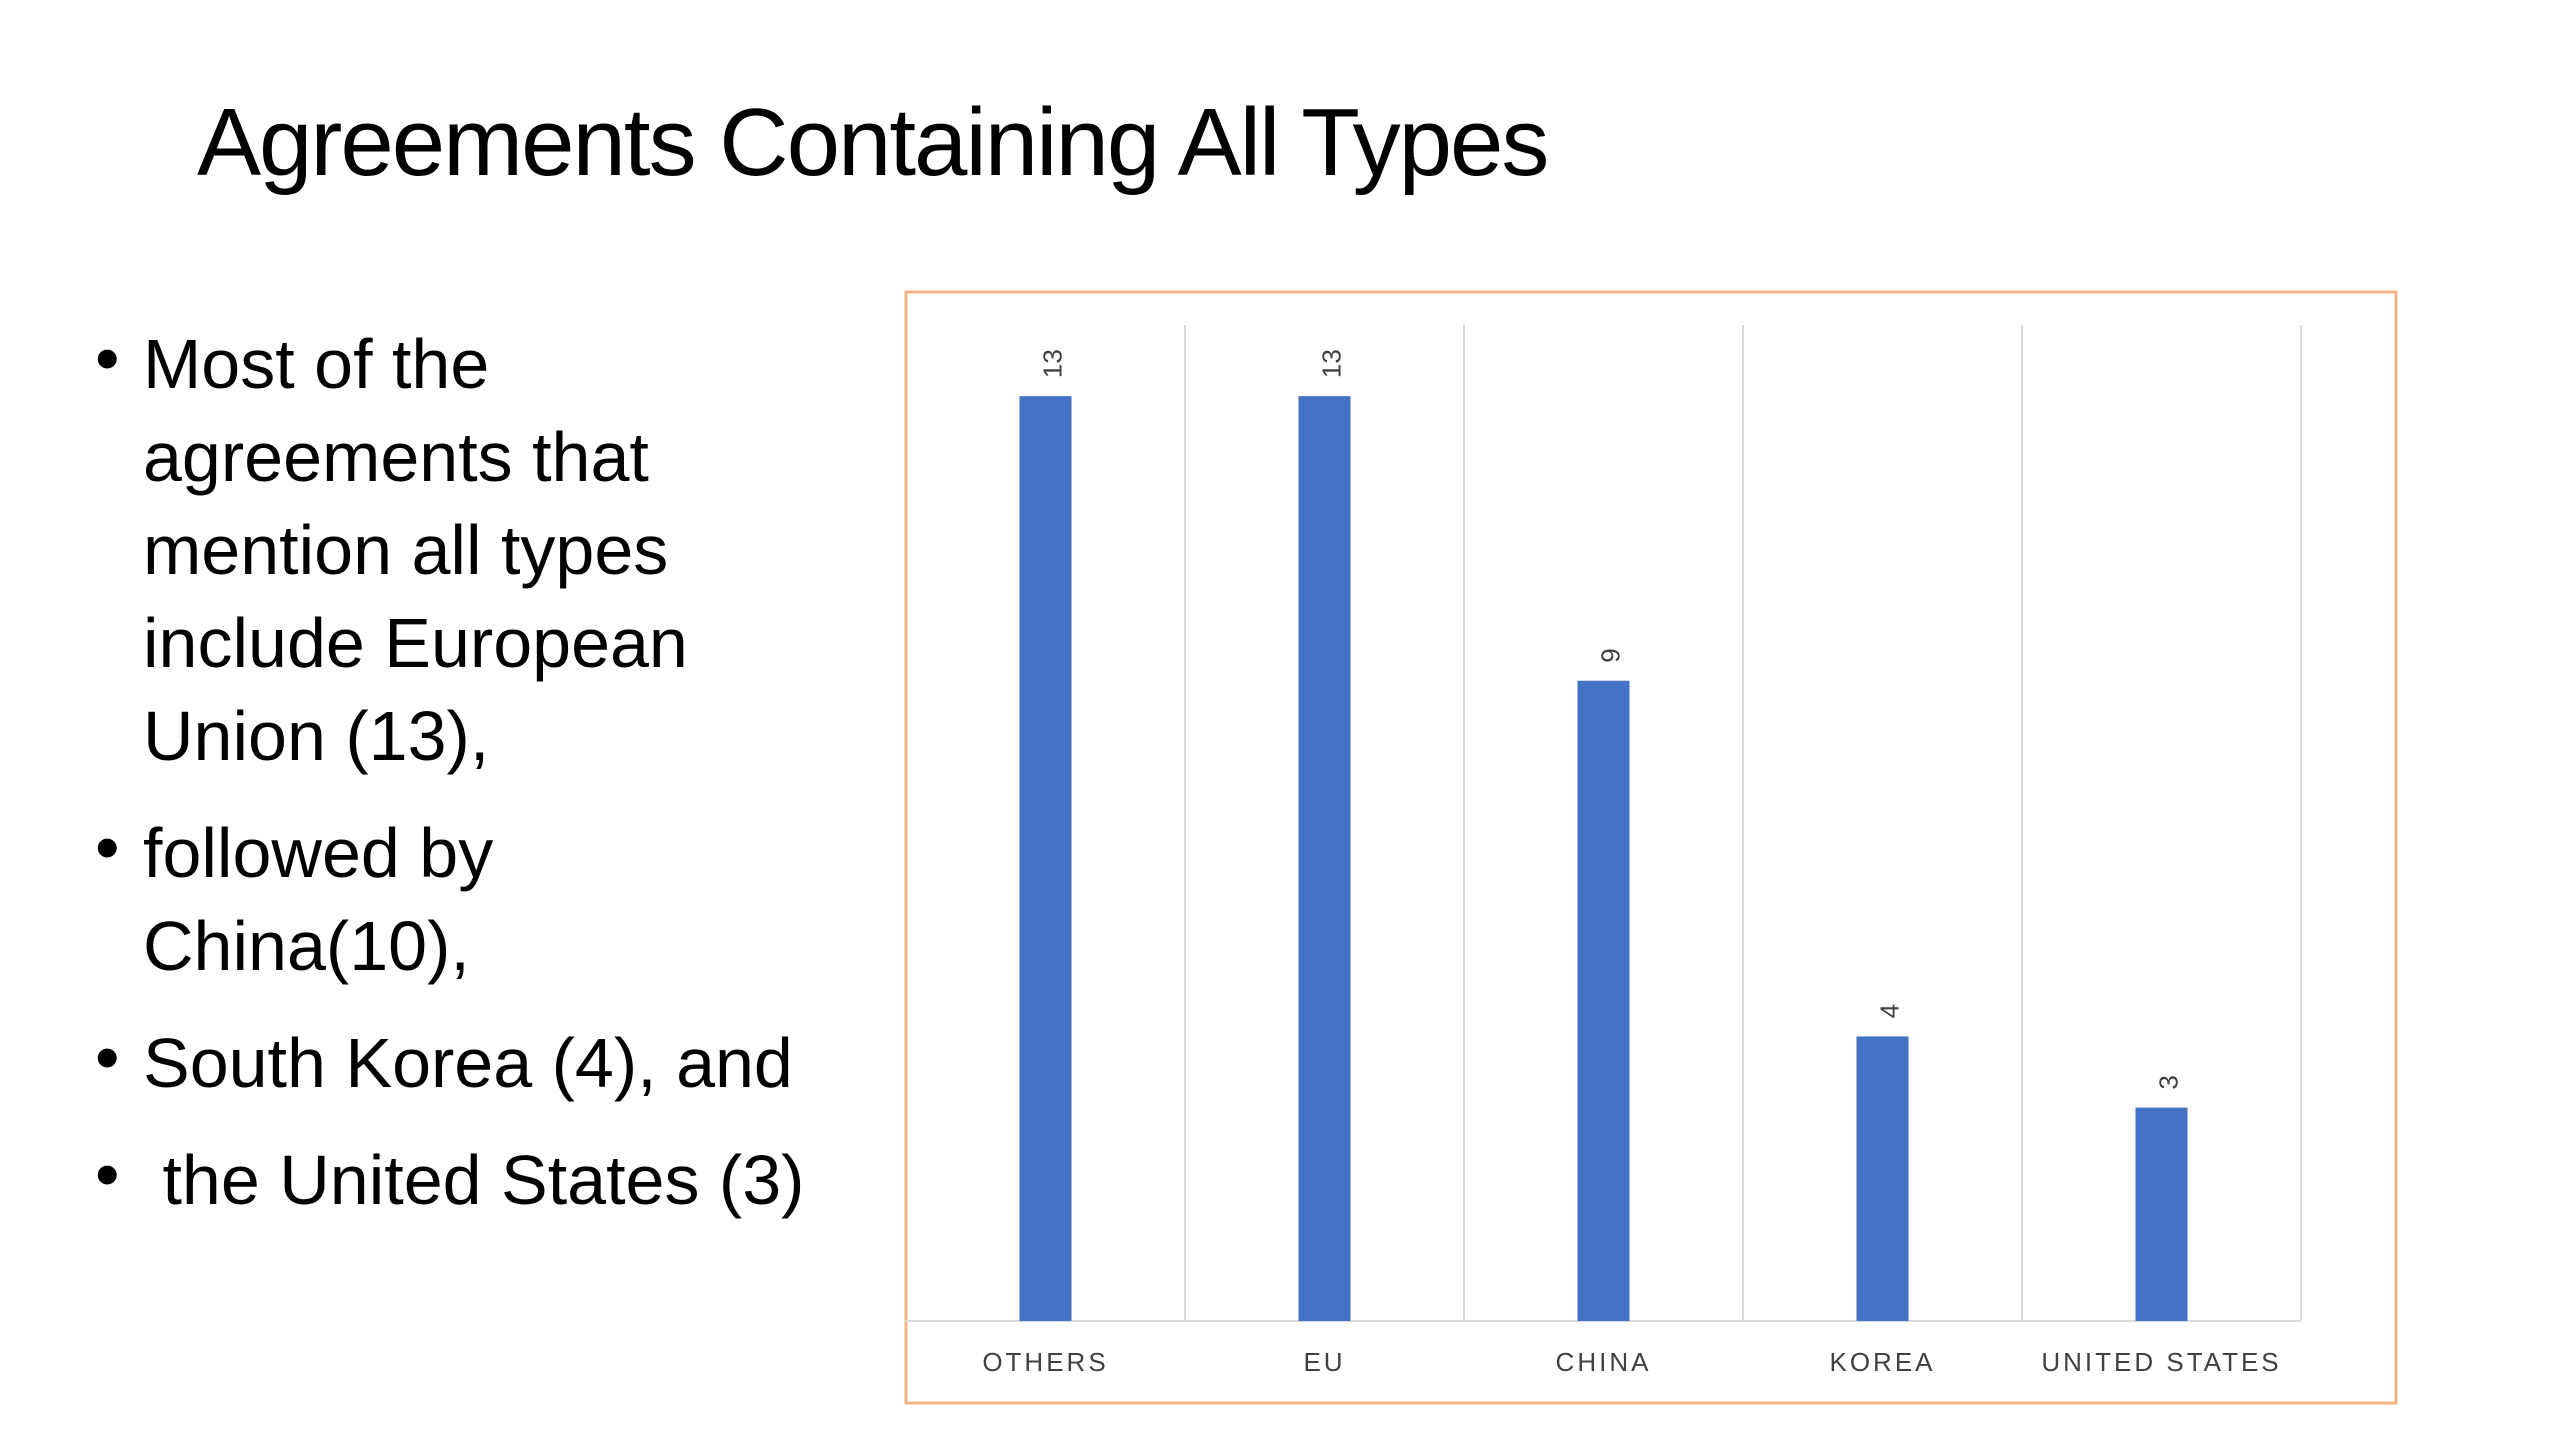 This screenshot has width=2560, height=1440. Describe the element at coordinates (1889, 1011) in the screenshot. I see `data-label: 4` at that location.